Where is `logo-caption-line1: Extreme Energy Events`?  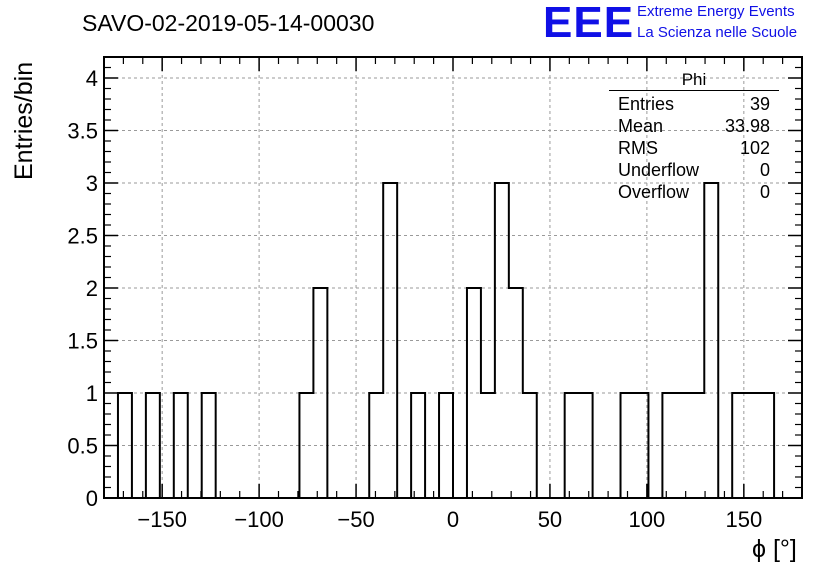 logo-caption-line1: Extreme Energy Events is located at coordinates (716, 11).